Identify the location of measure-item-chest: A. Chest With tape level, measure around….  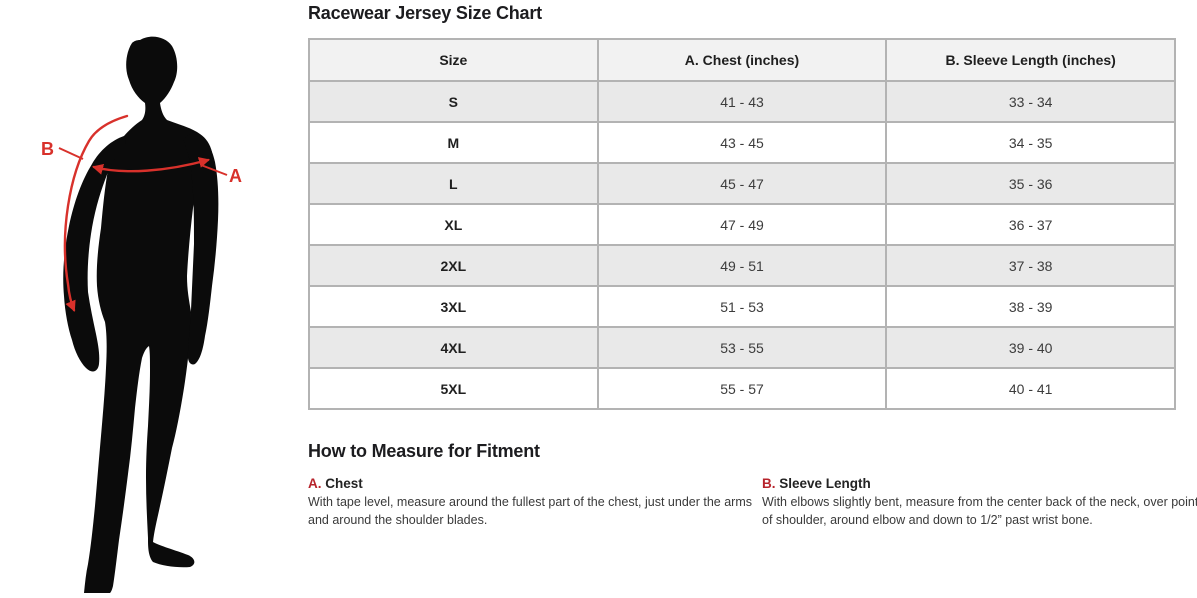
(534, 503).